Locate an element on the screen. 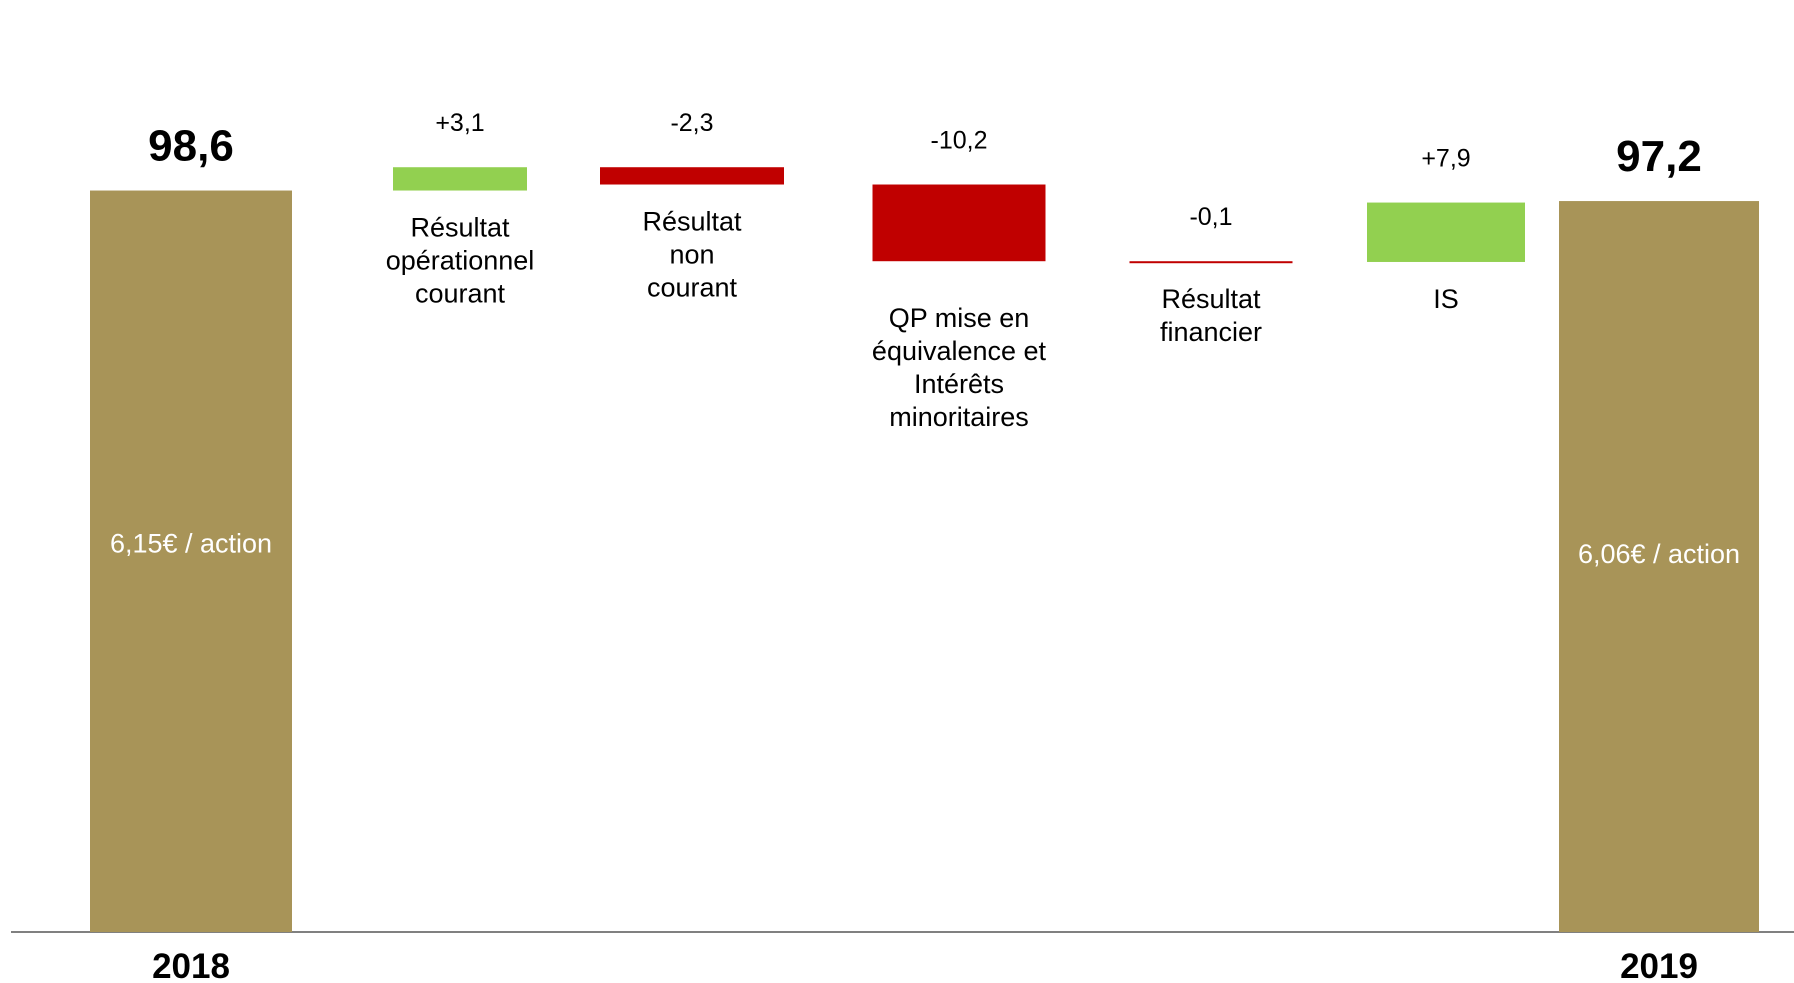  category-label: QP mise en is located at coordinates (959, 318).